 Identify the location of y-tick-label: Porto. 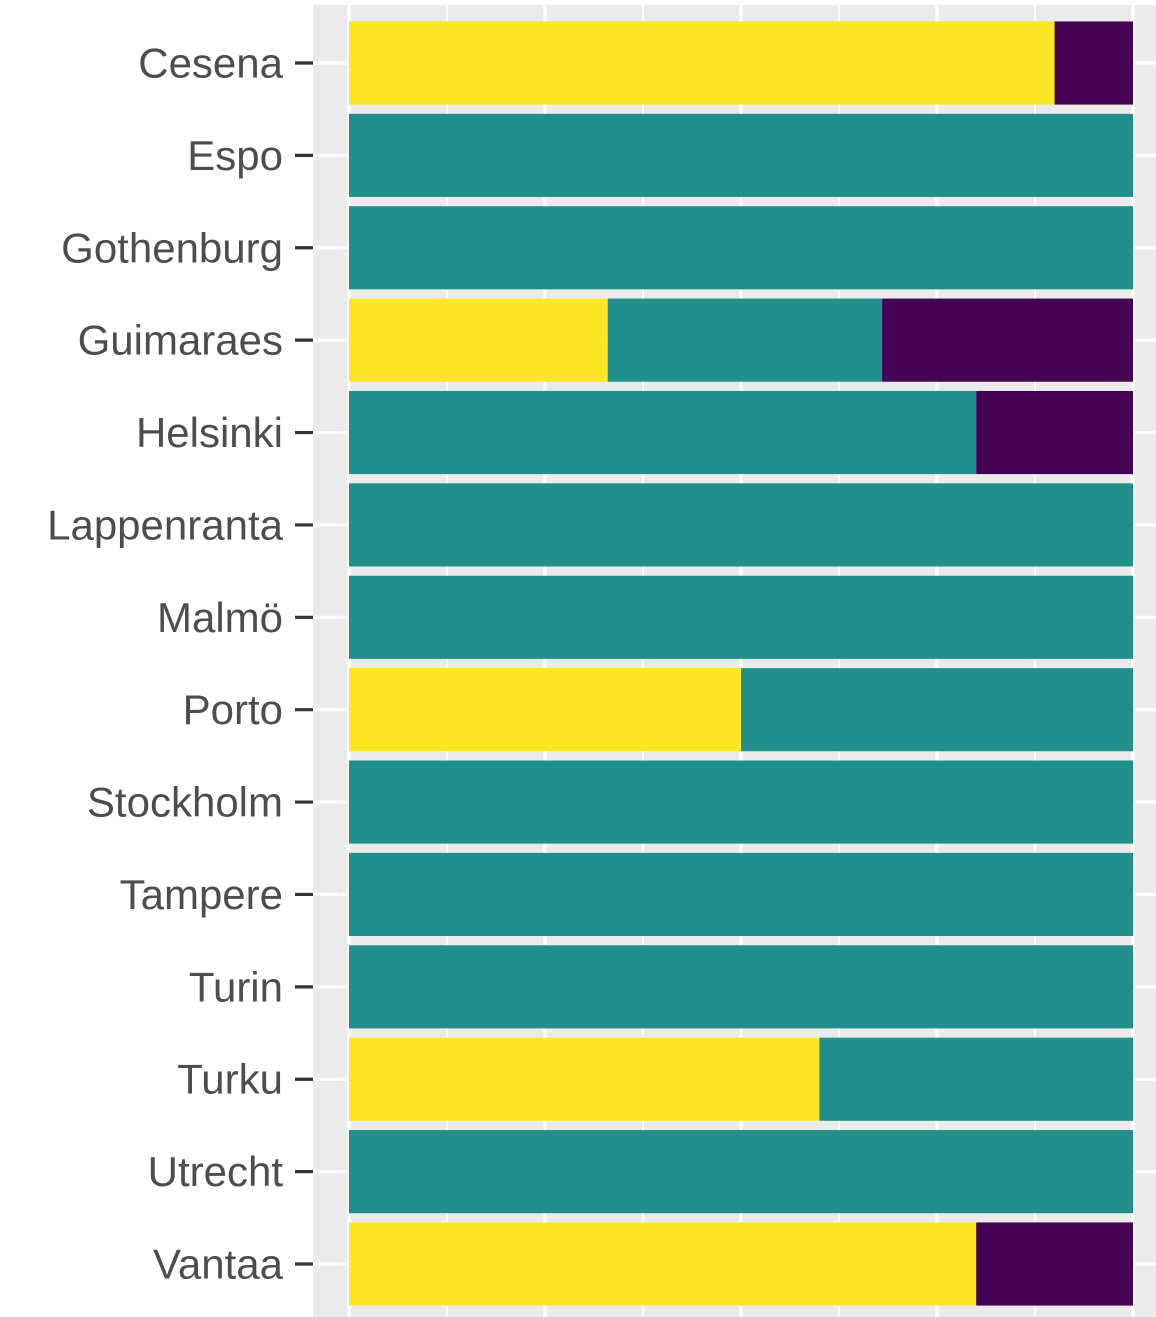
(233, 709).